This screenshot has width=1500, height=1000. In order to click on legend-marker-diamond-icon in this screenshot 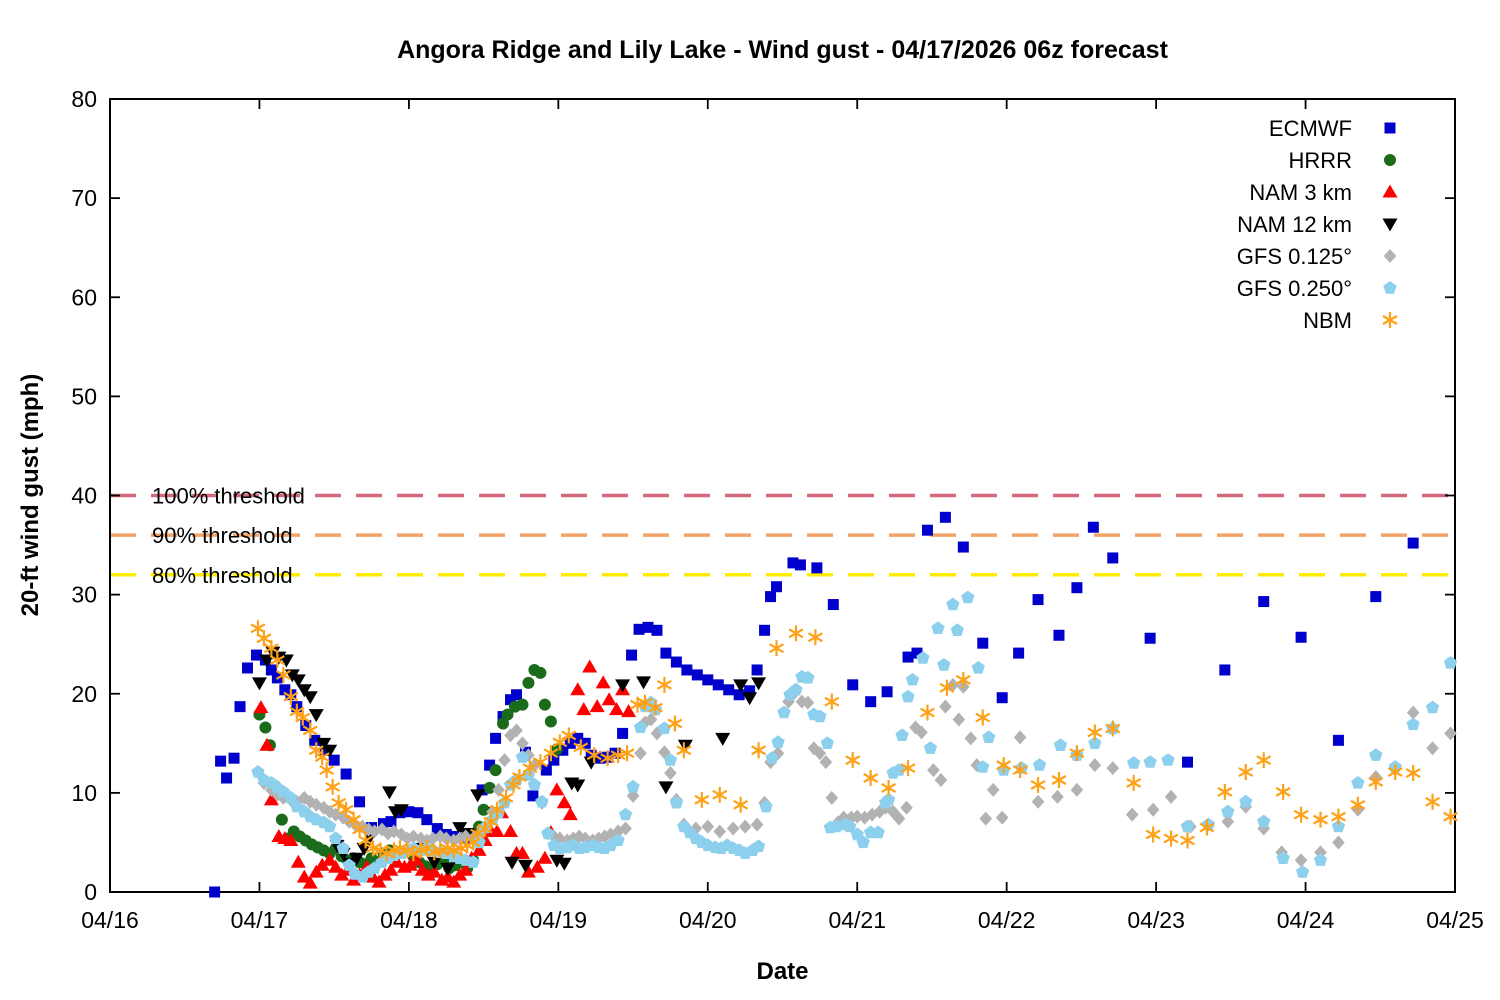, I will do `click(1390, 256)`.